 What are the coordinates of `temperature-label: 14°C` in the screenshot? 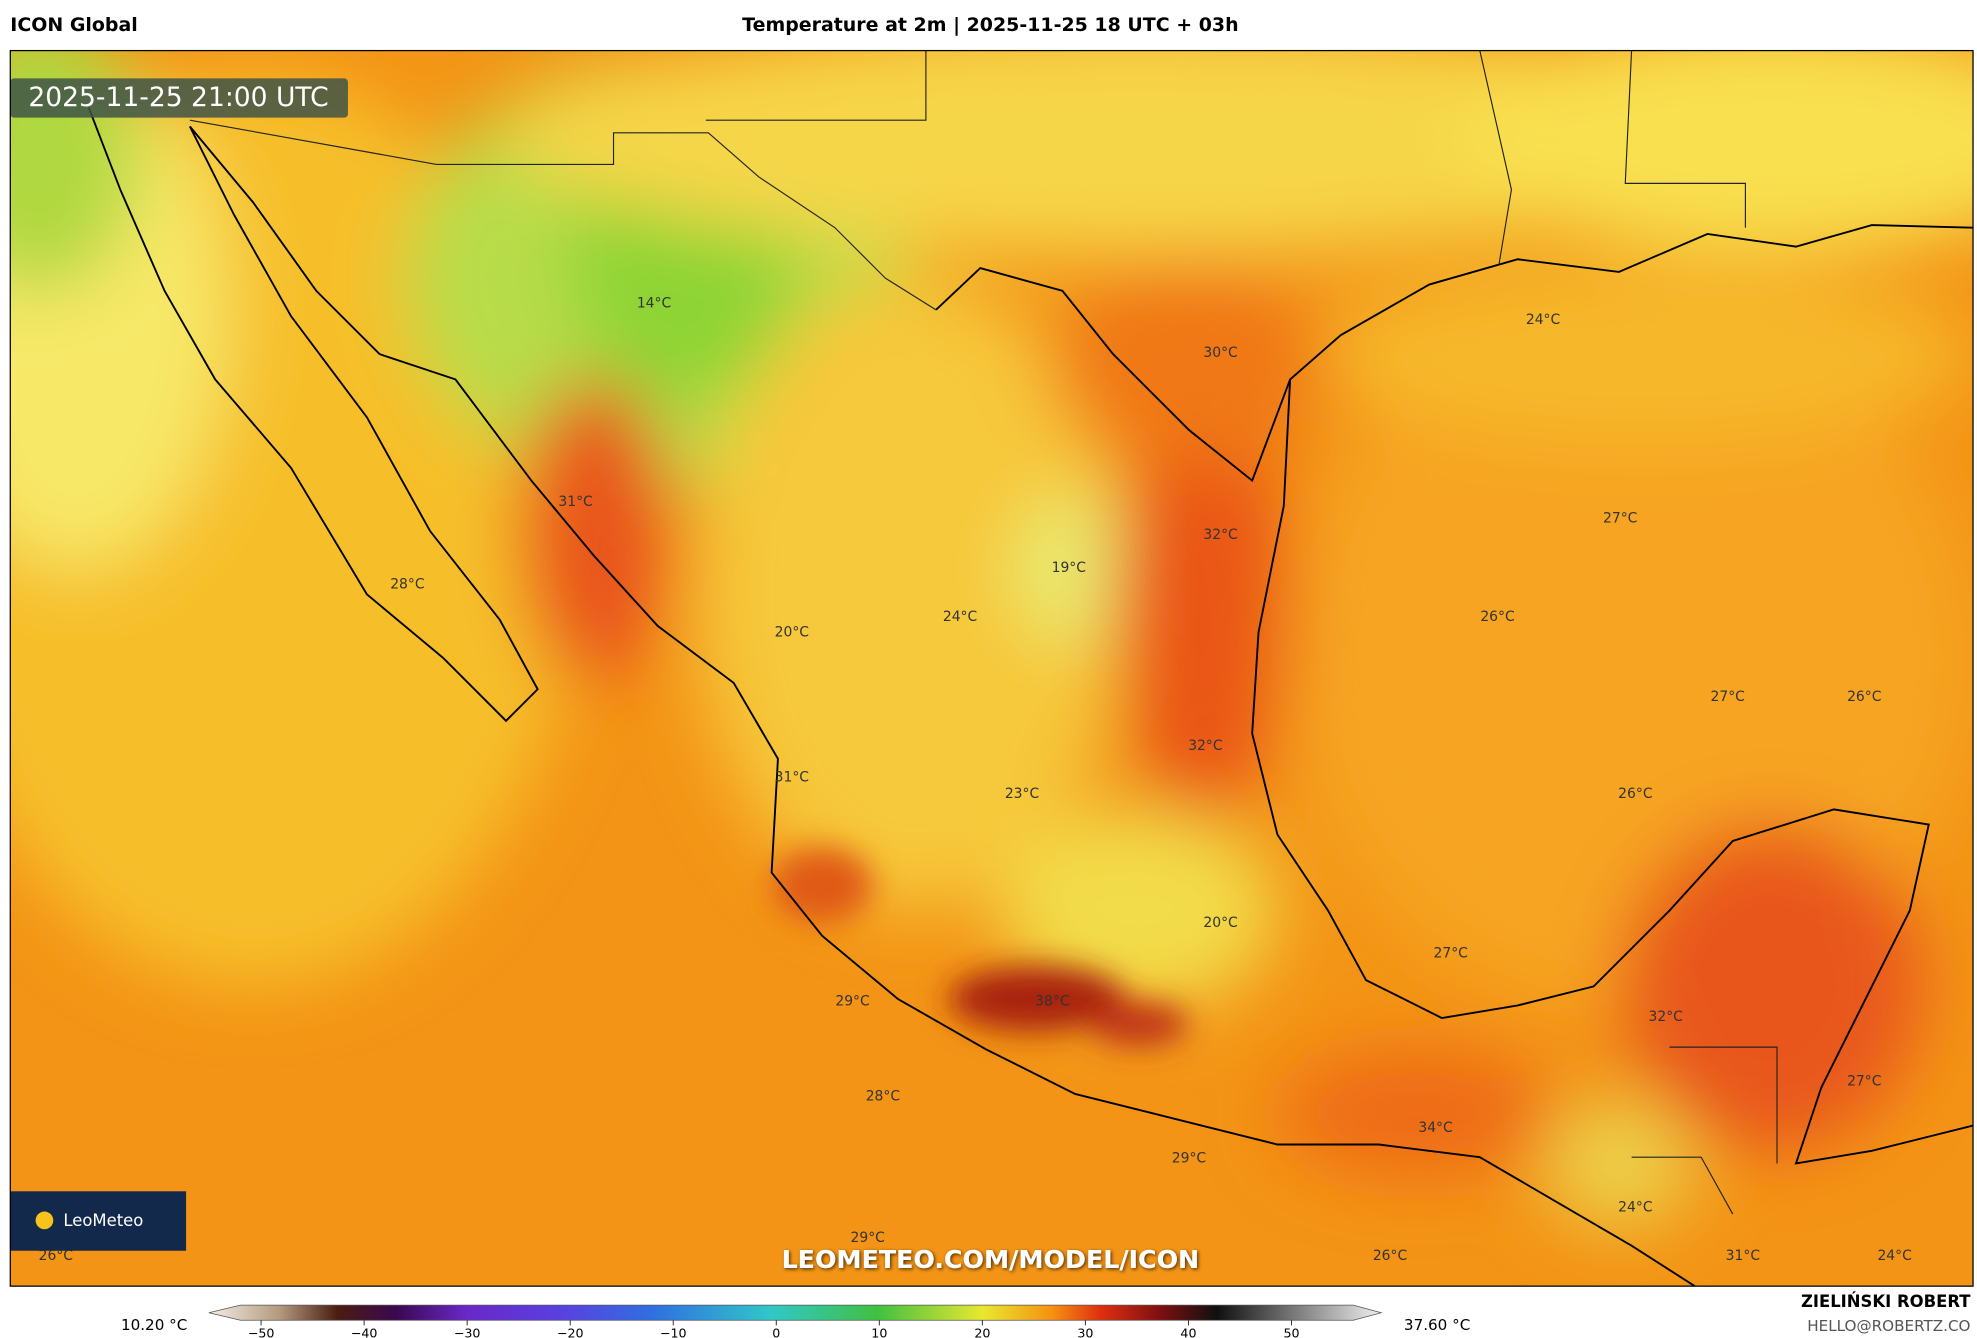 It's located at (654, 304).